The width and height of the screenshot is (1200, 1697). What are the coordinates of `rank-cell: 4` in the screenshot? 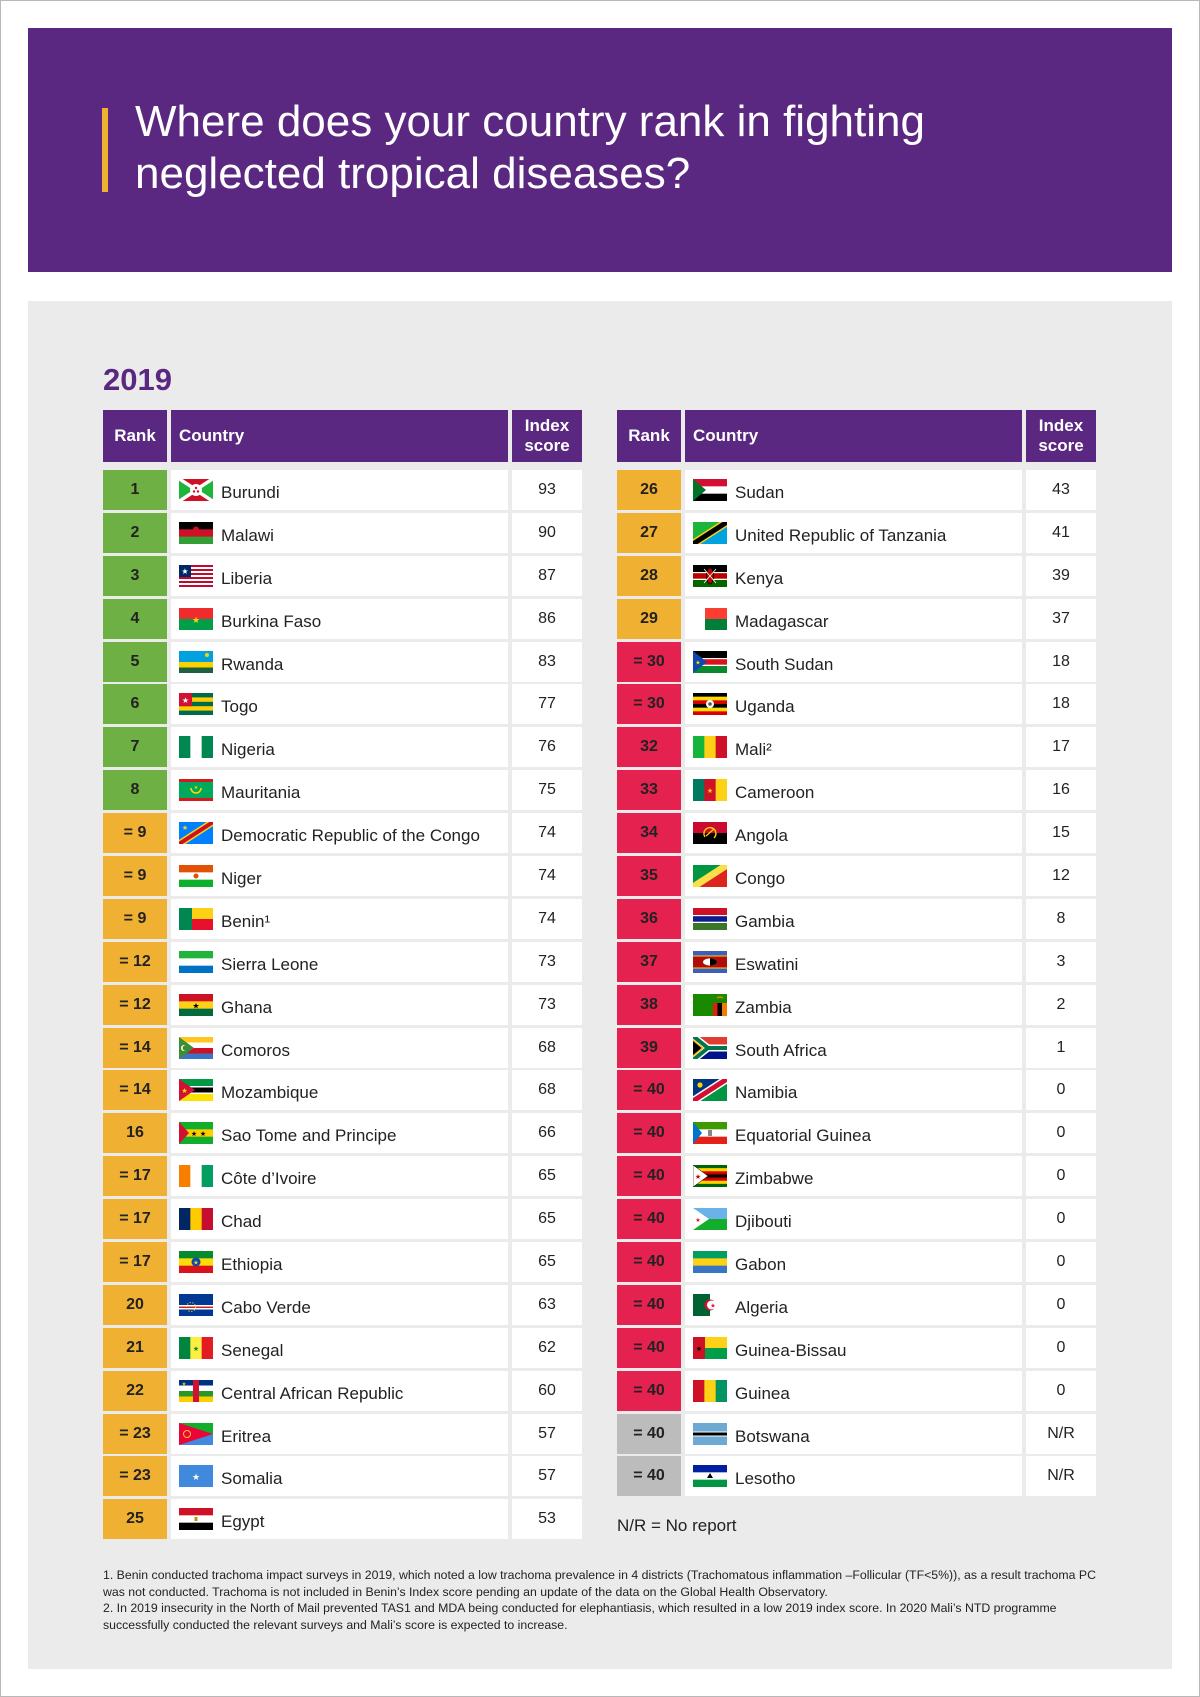 It's located at (135, 618).